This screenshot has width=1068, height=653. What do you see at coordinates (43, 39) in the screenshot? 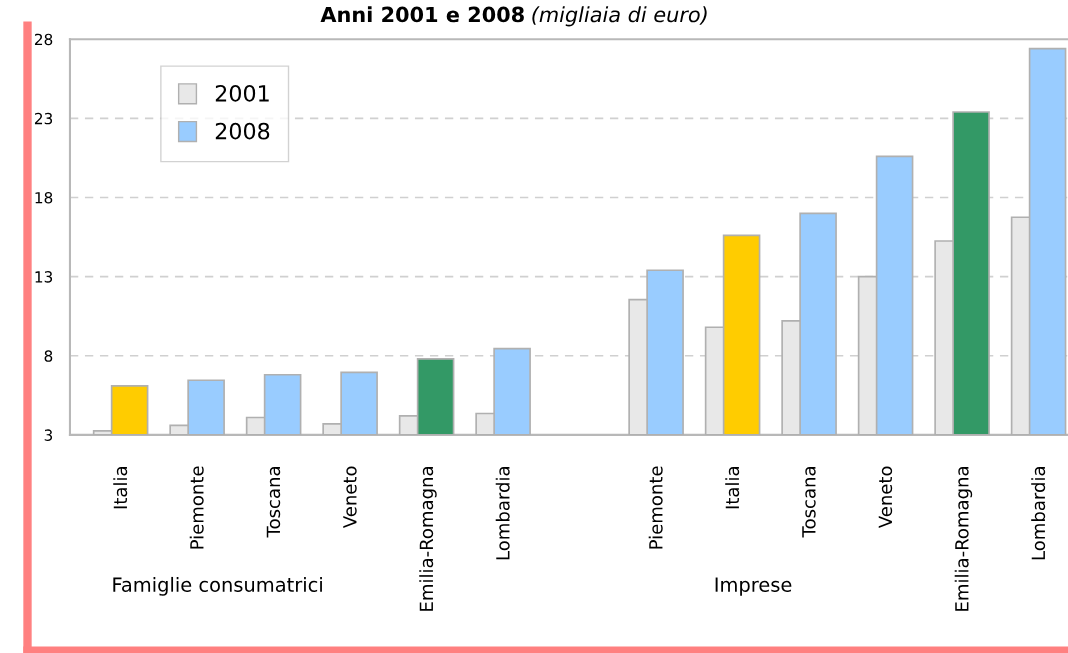
I see `y-tick-label: 28` at bounding box center [43, 39].